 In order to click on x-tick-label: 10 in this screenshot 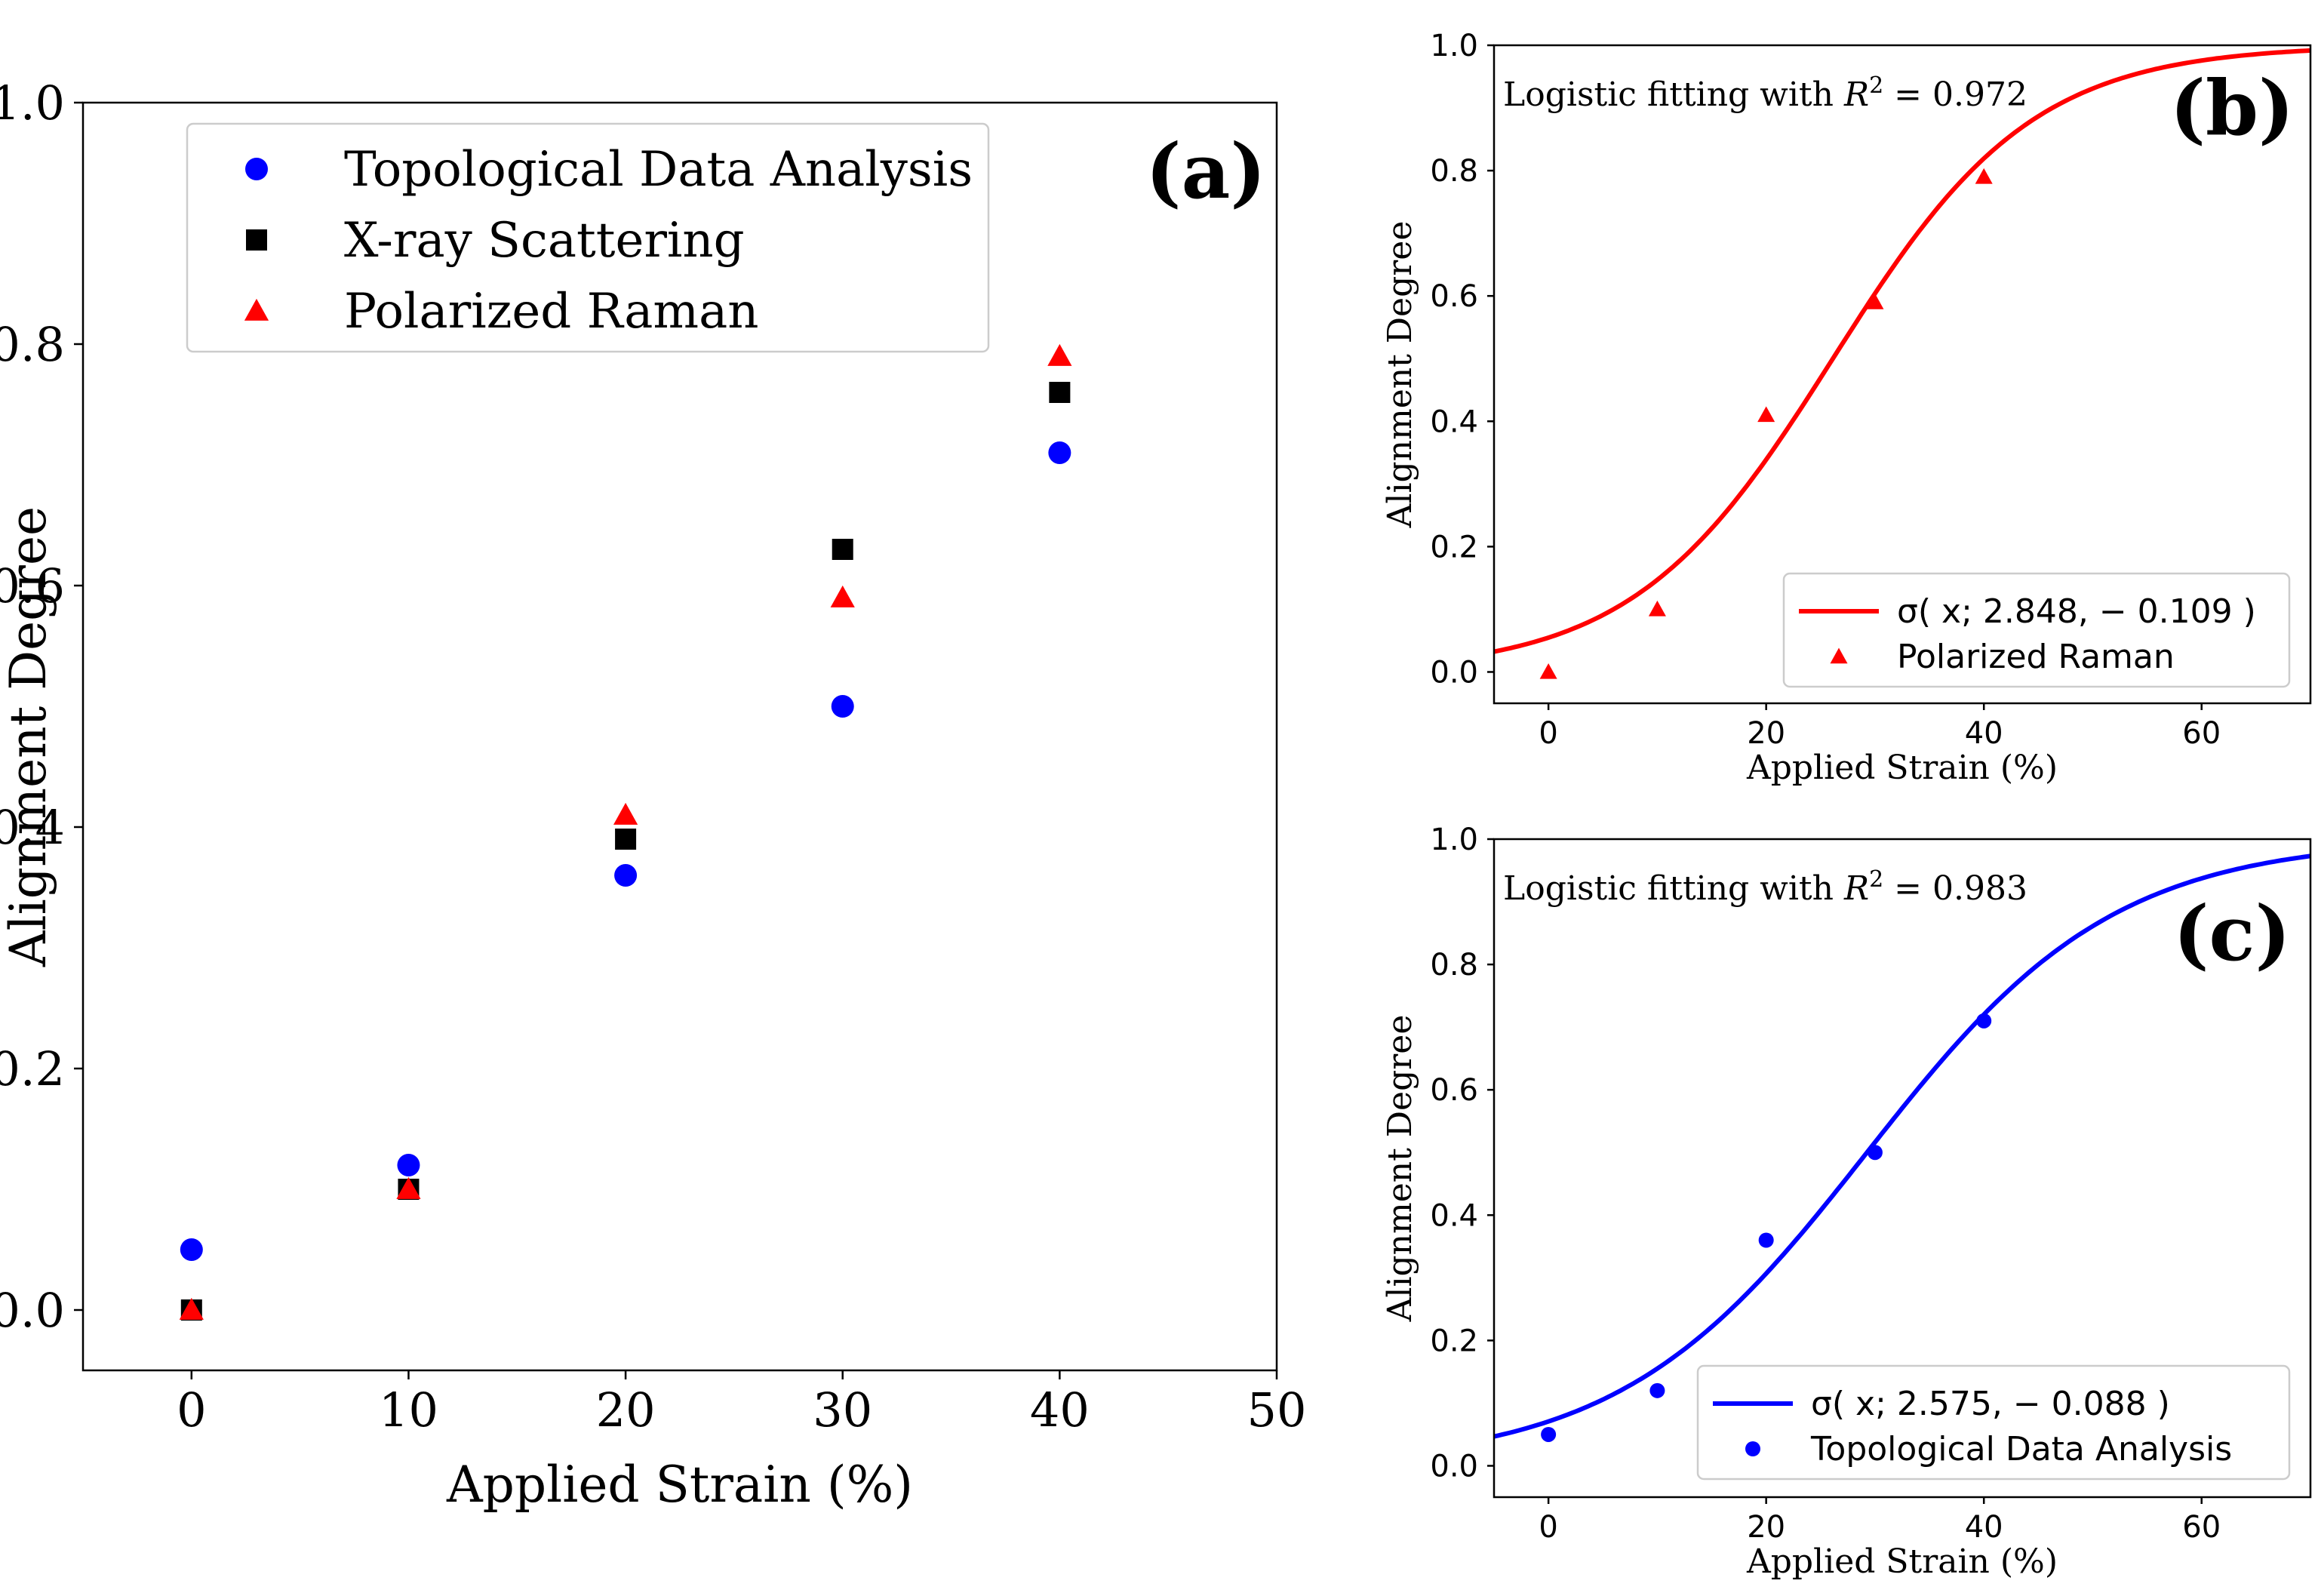, I will do `click(408, 1410)`.